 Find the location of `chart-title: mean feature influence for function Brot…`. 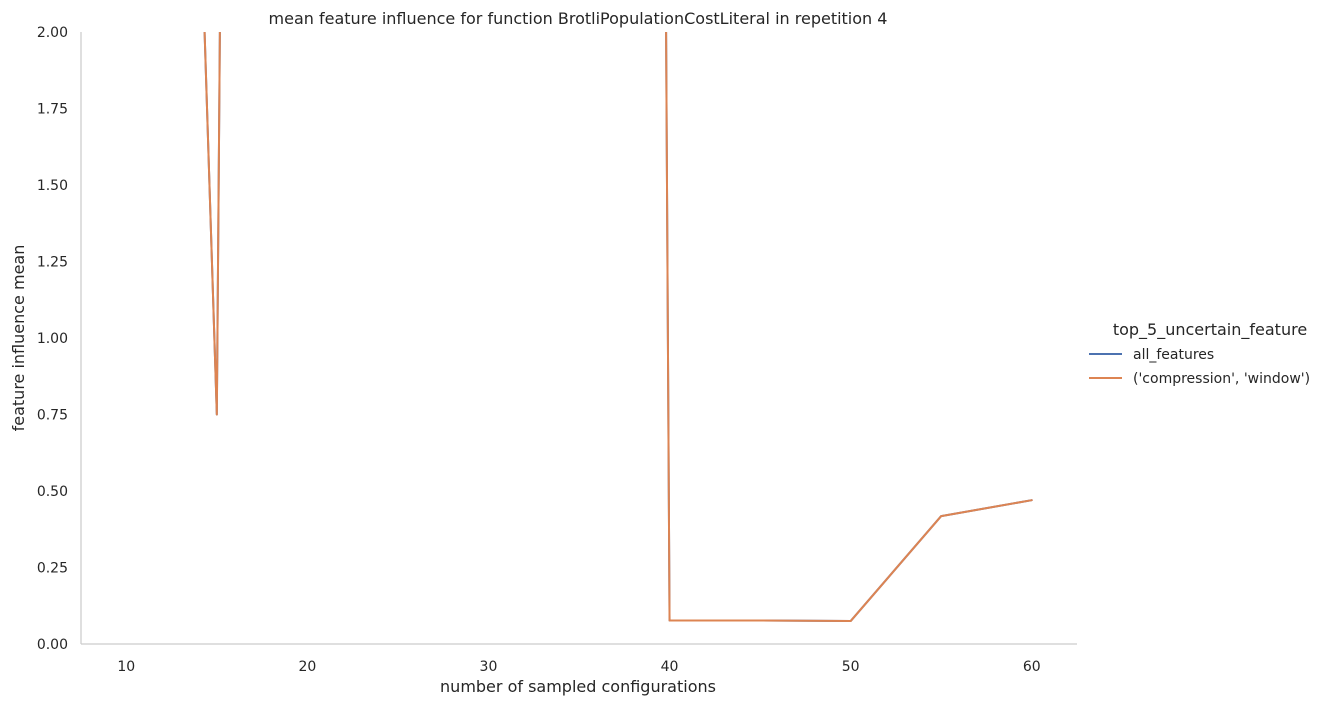

chart-title: mean feature influence for function Brot… is located at coordinates (578, 18).